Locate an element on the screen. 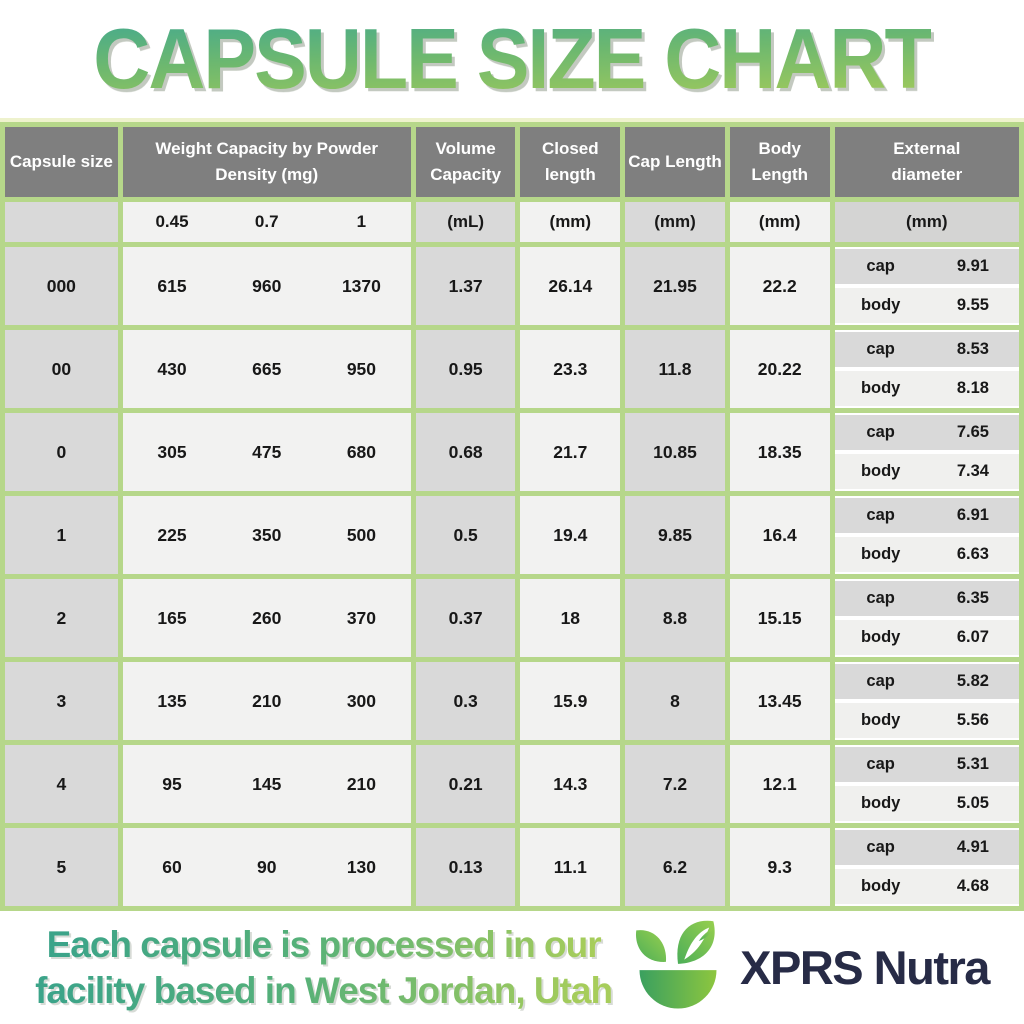  cell-weight-capacity: 305 475 680 is located at coordinates (266, 452).